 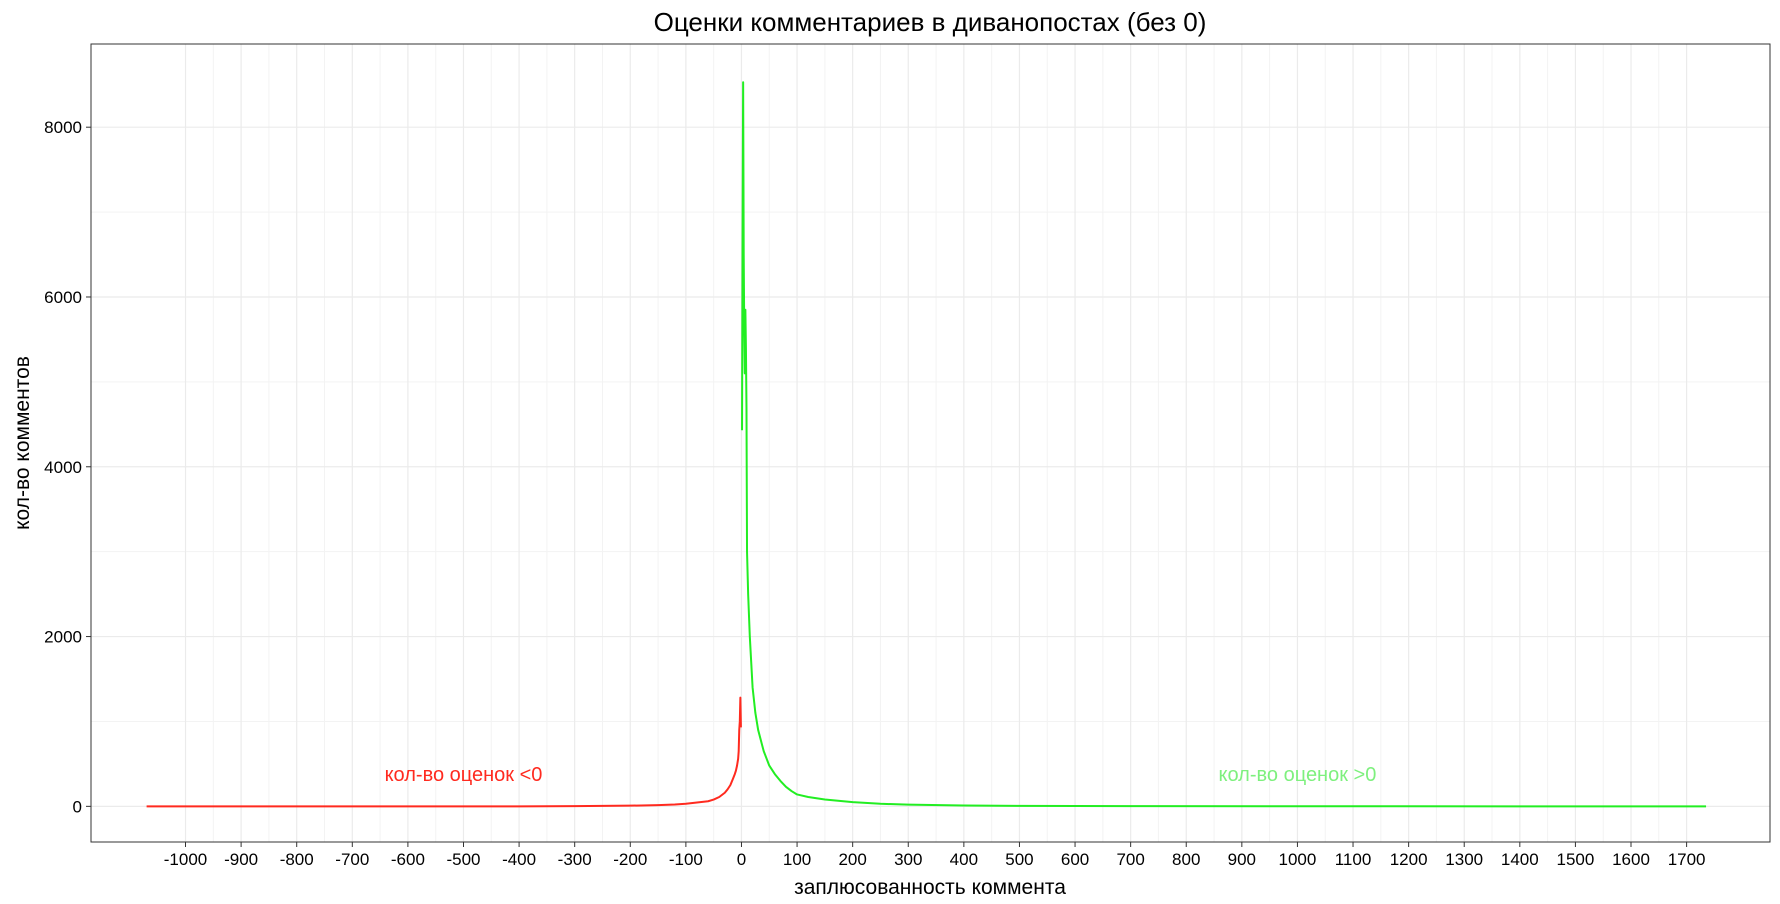 What do you see at coordinates (1298, 859) in the screenshot?
I see `x-tick-label: 1000` at bounding box center [1298, 859].